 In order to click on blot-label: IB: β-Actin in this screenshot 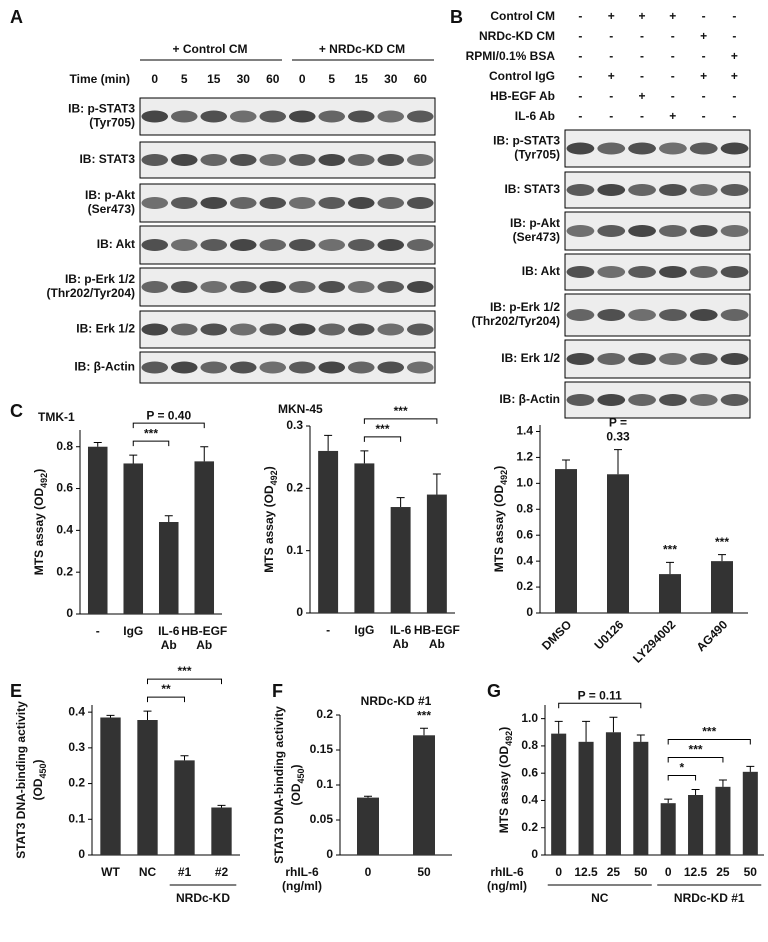, I will do `click(529, 399)`.